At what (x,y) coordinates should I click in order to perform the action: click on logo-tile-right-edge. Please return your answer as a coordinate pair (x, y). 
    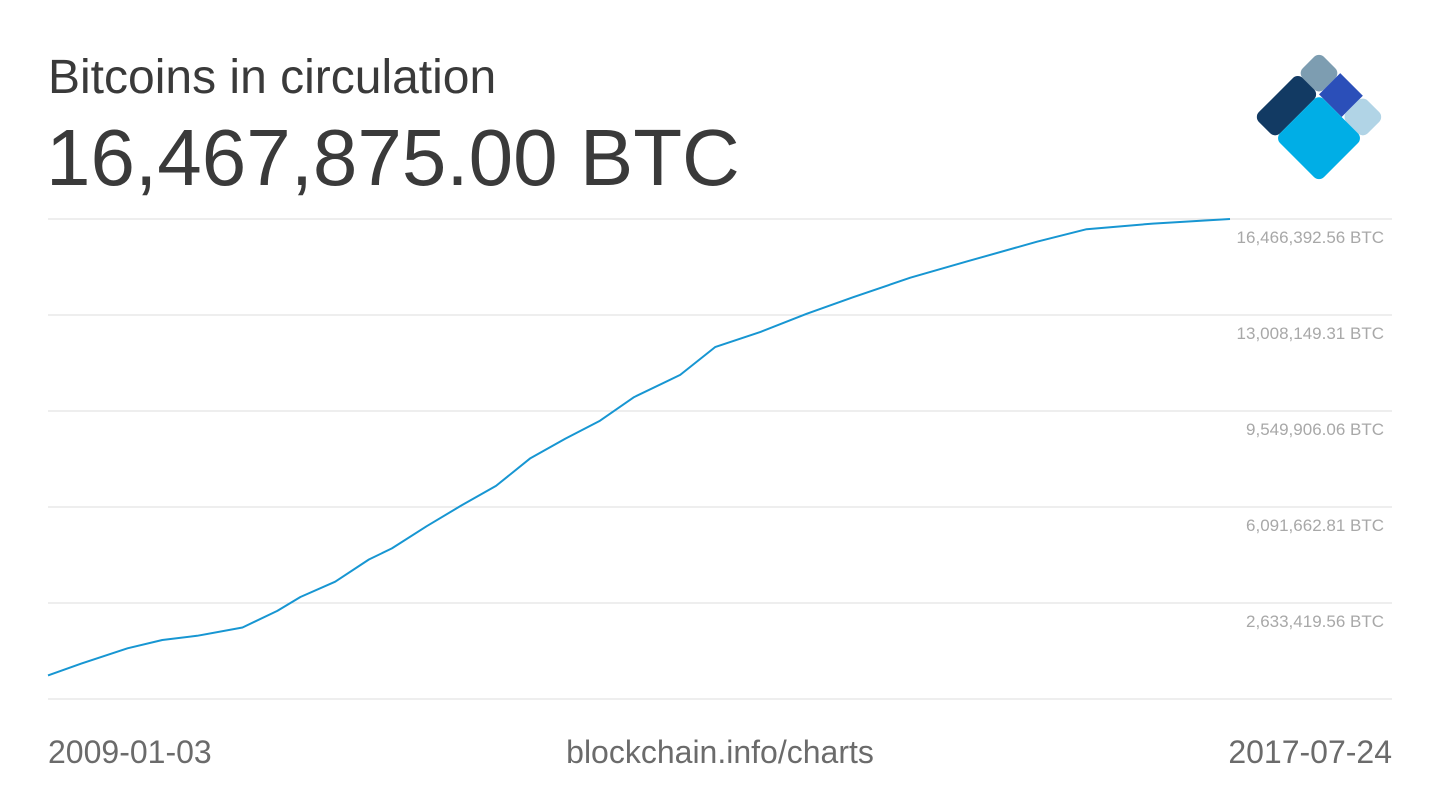
    Looking at the image, I should click on (1363, 117).